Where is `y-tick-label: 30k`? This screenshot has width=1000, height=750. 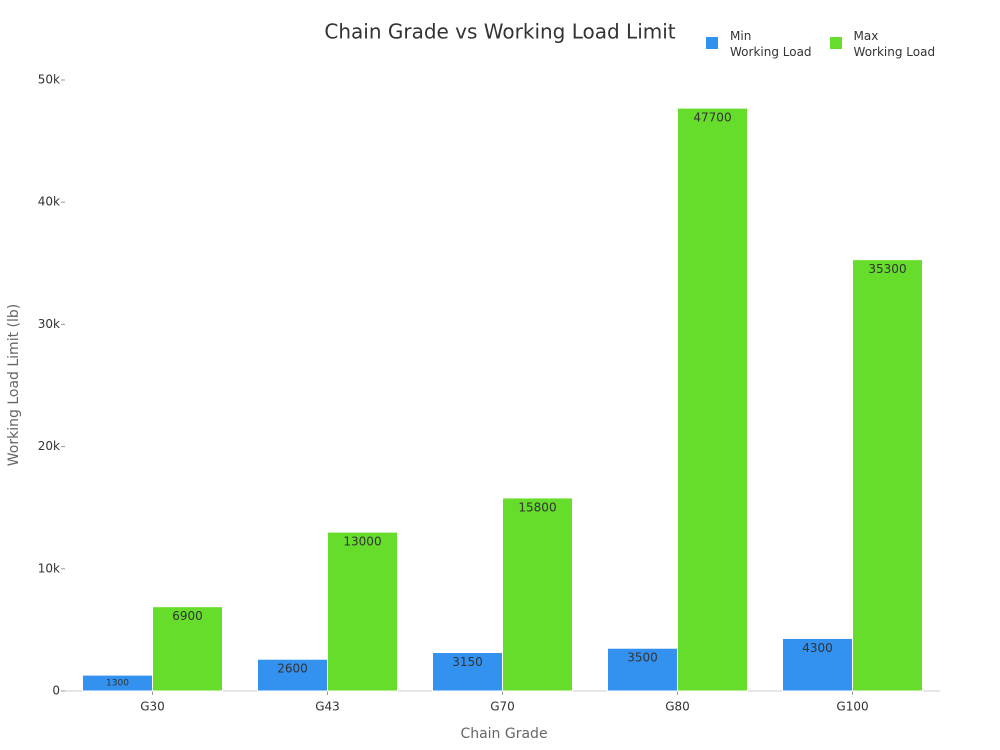 y-tick-label: 30k is located at coordinates (49, 324).